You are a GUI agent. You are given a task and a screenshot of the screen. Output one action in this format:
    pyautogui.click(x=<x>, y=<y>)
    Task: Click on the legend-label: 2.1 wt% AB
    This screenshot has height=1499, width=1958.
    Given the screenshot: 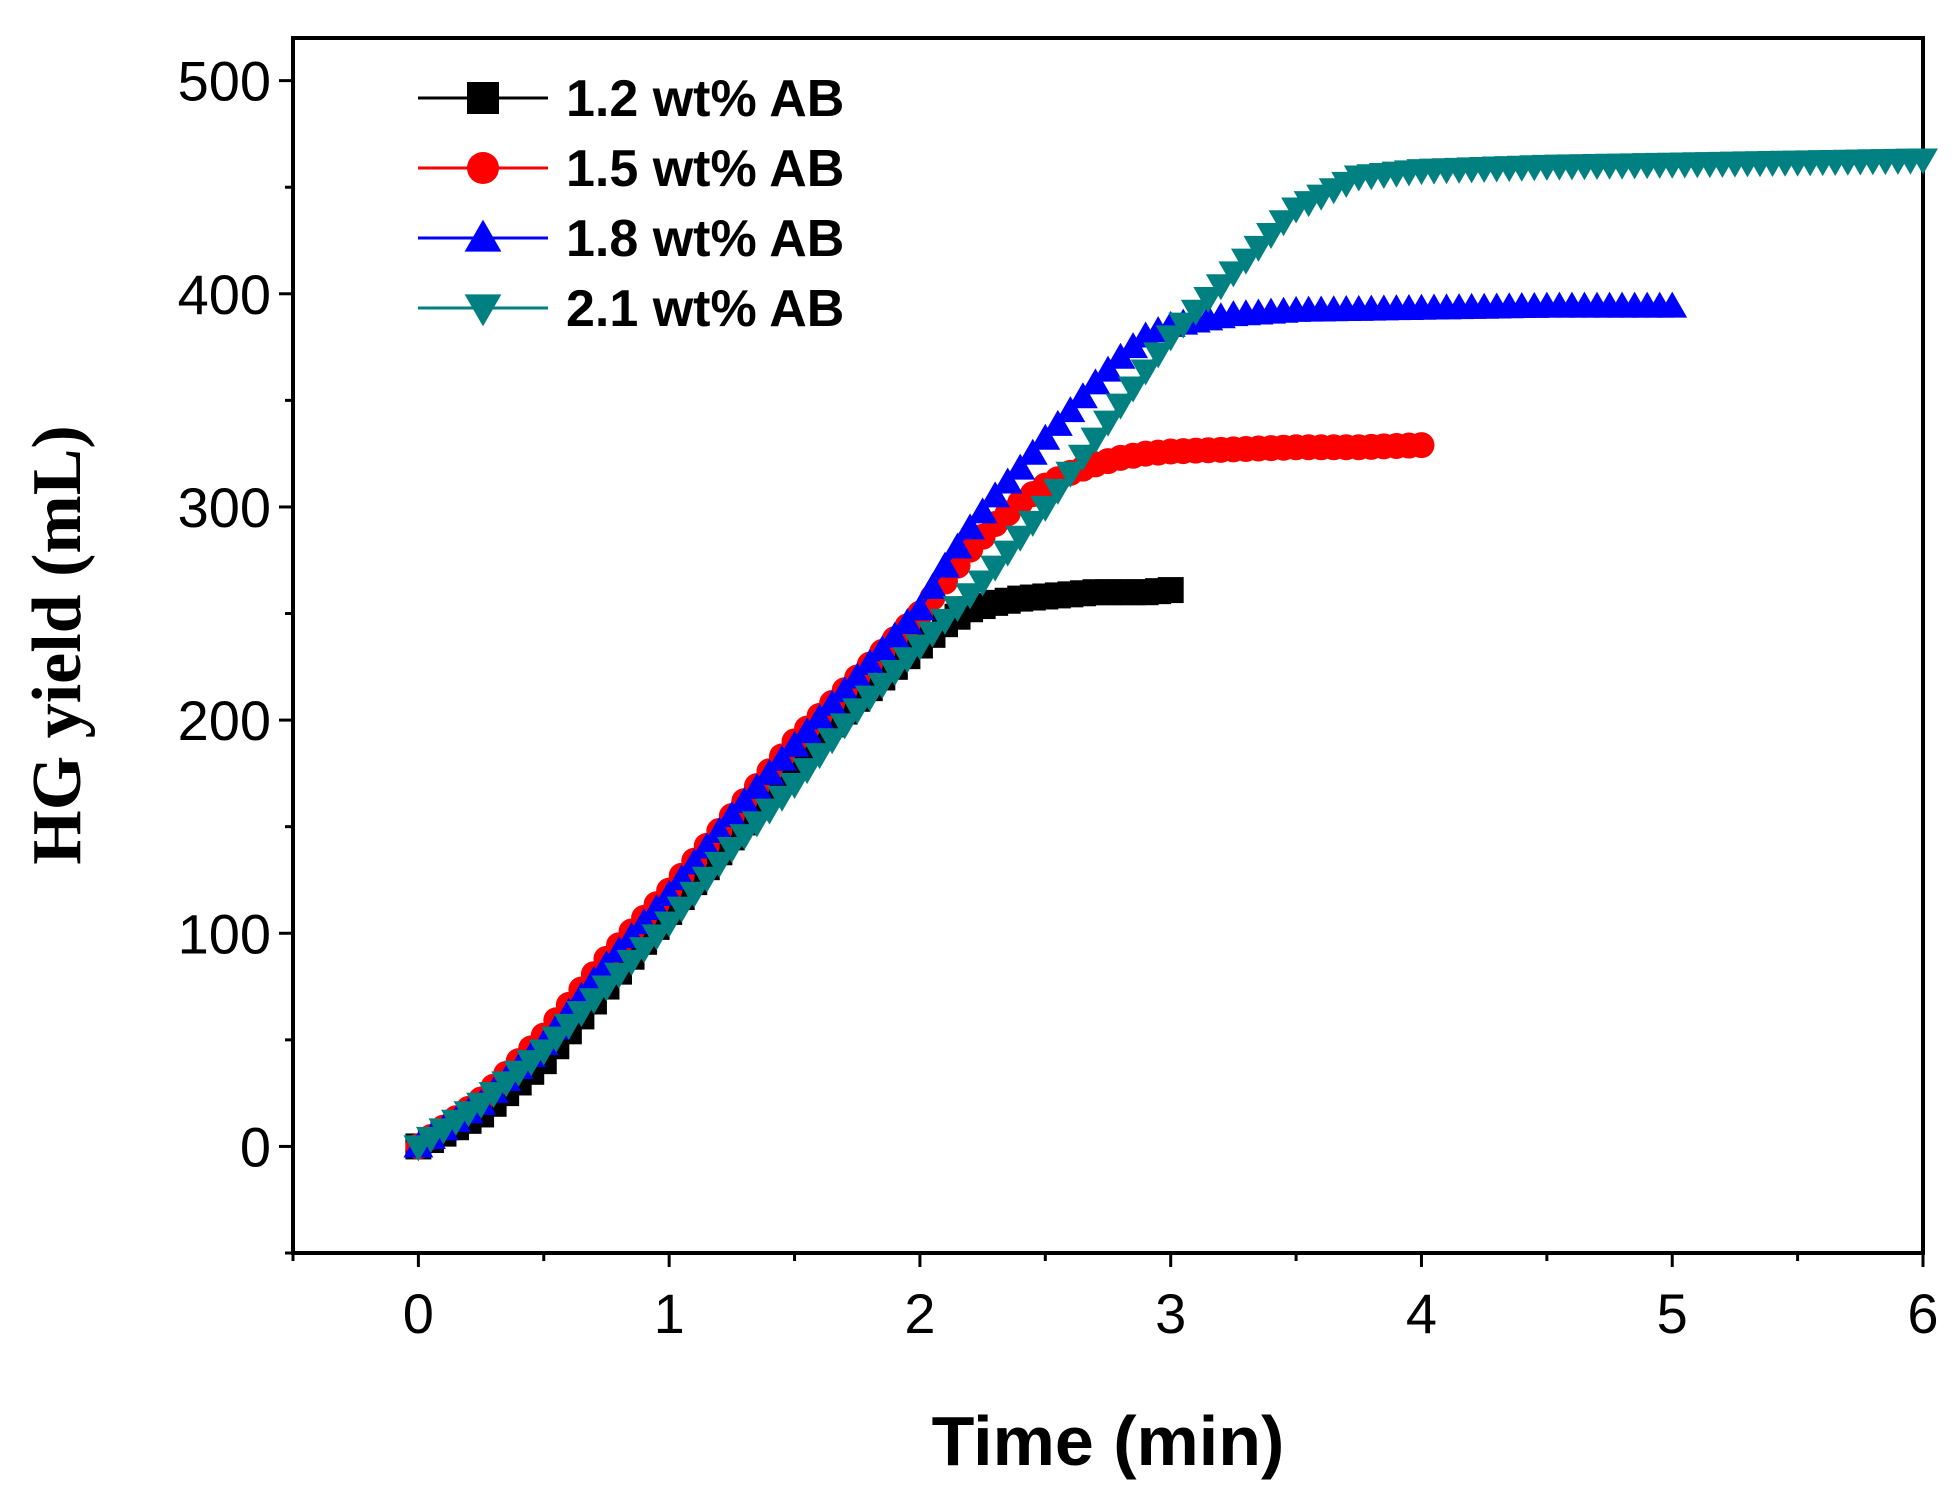 What is the action you would take?
    pyautogui.click(x=705, y=309)
    